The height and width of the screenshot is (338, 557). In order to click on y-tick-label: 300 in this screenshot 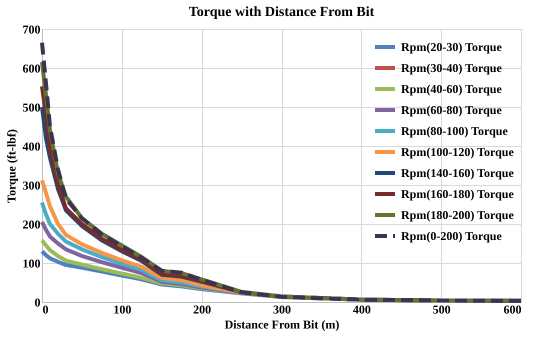, I will do `click(31, 185)`.